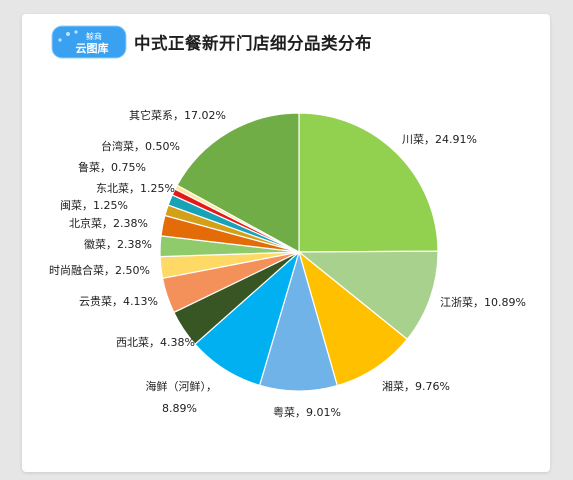 This screenshot has width=573, height=480. What do you see at coordinates (94, 205) in the screenshot?
I see `slice-label-11: 闽菜，1.25%` at bounding box center [94, 205].